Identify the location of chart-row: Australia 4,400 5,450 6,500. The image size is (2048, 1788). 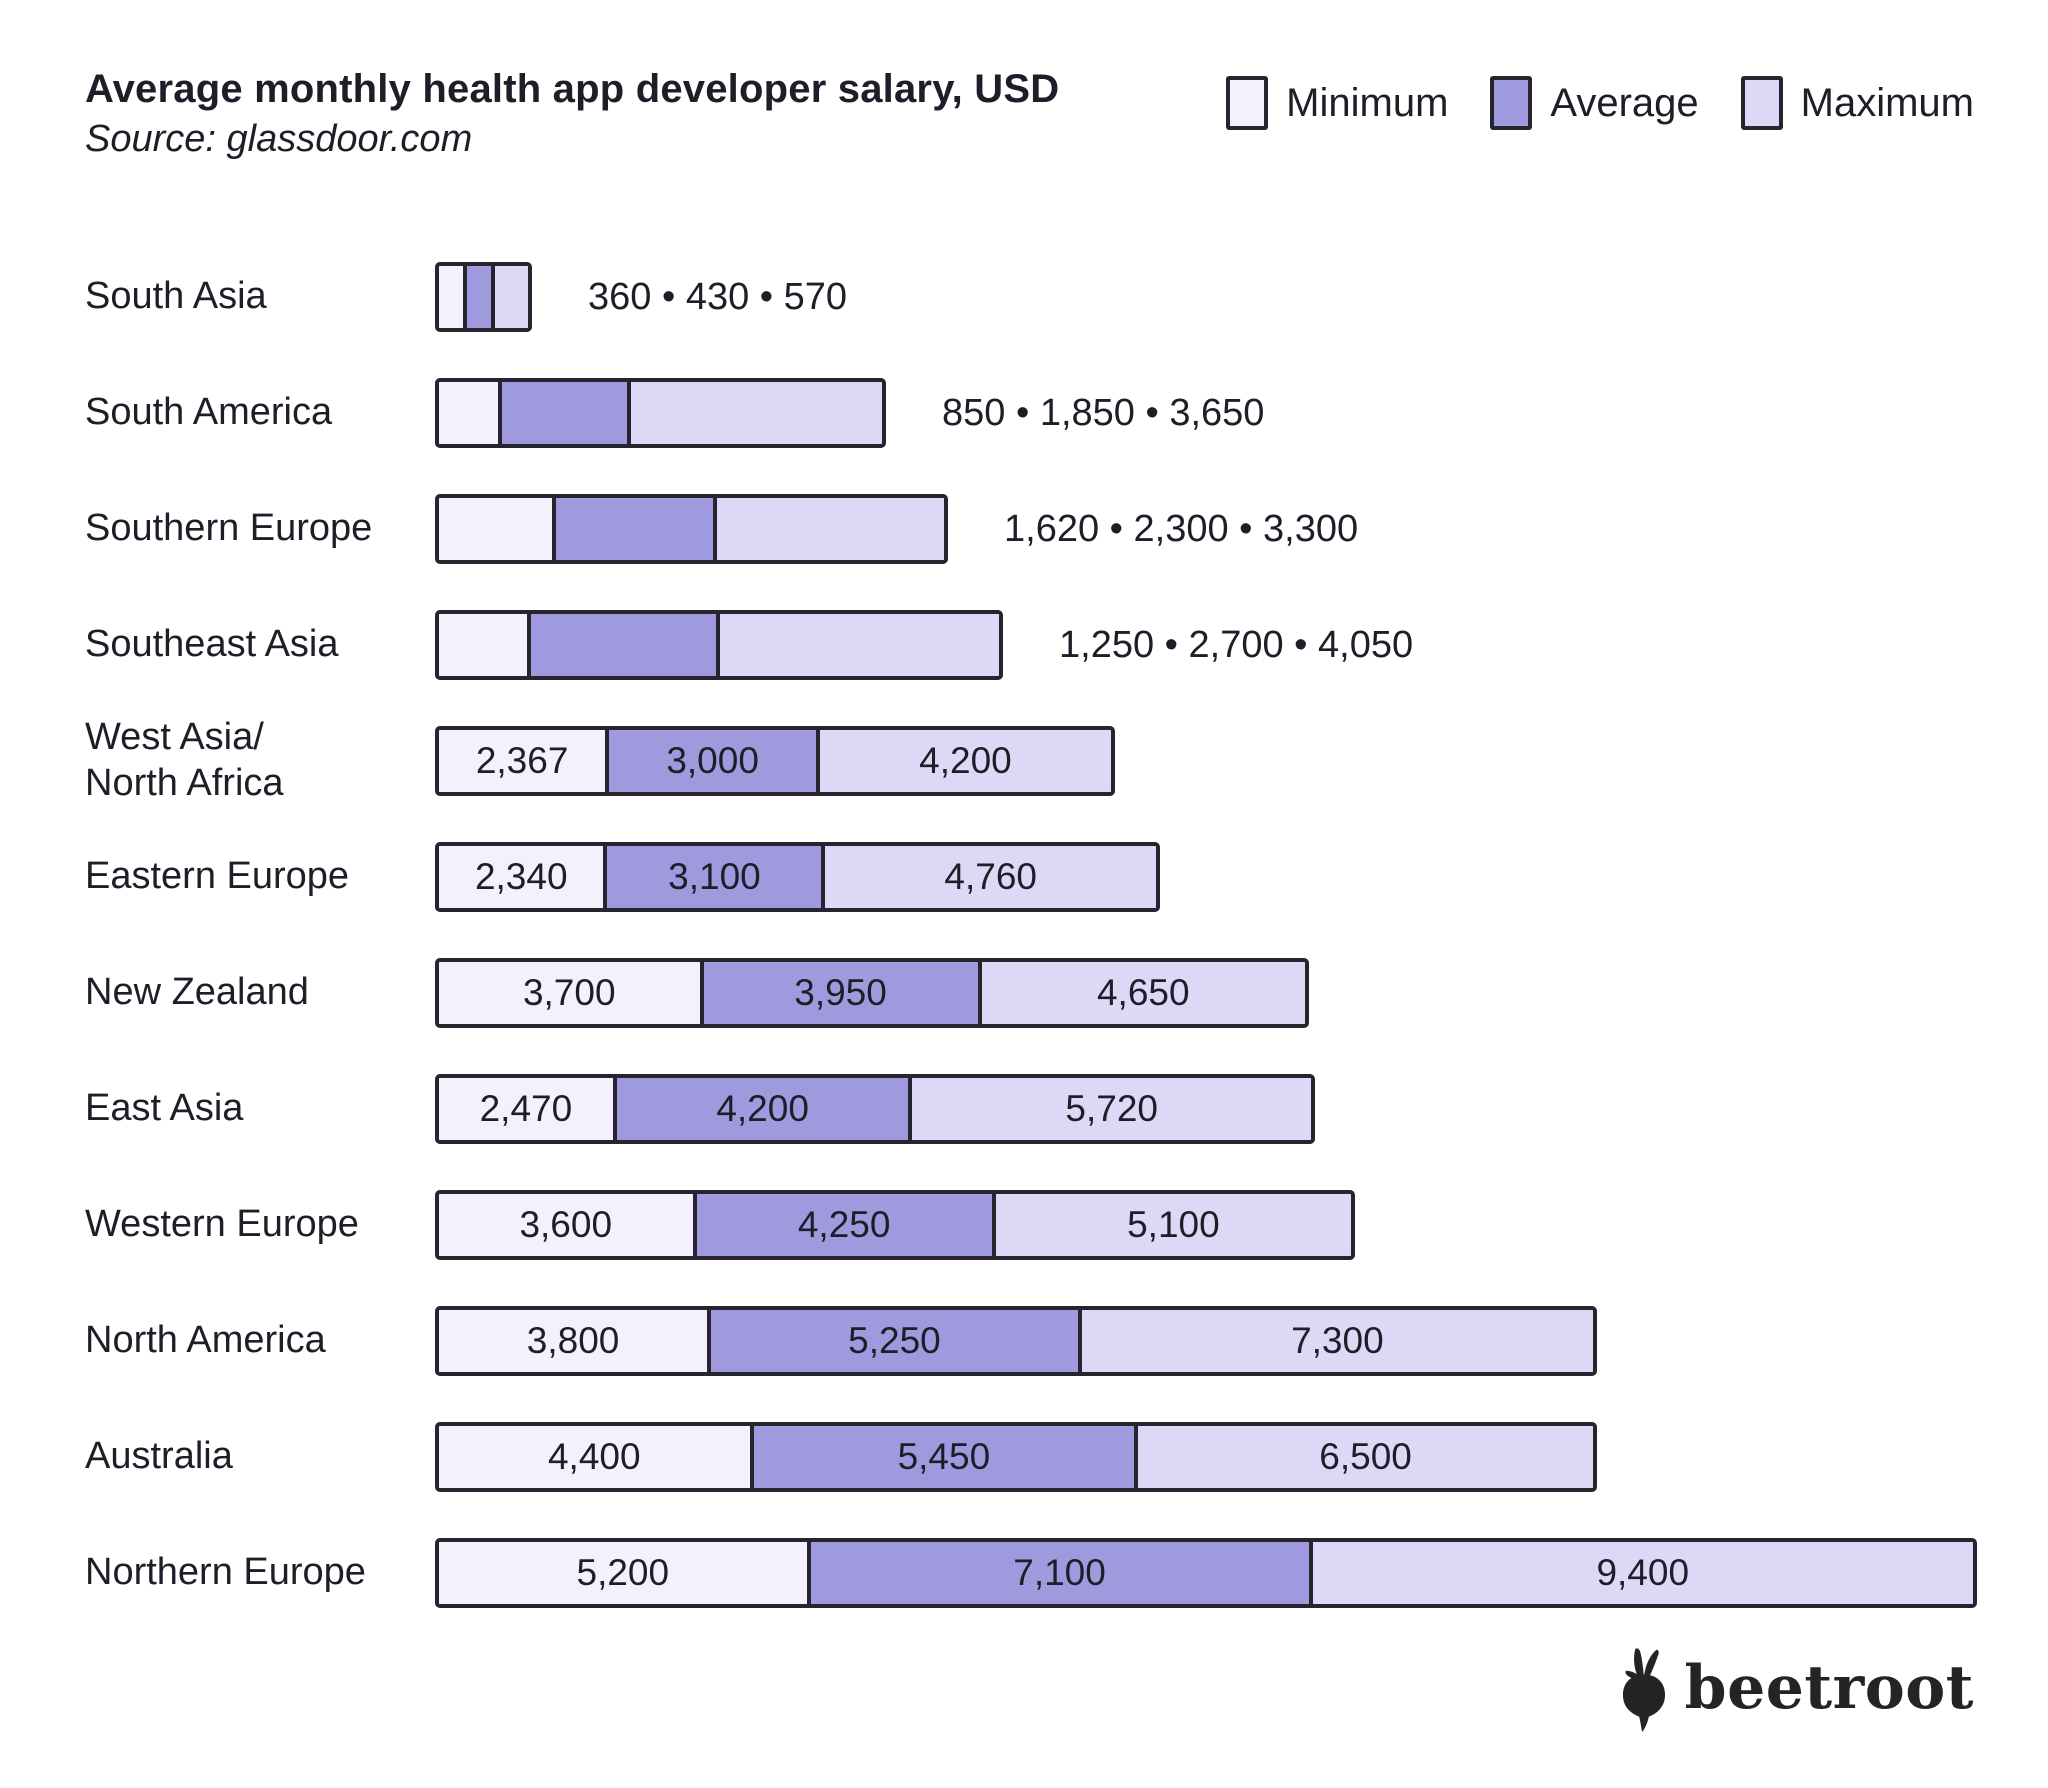
(1031, 1457).